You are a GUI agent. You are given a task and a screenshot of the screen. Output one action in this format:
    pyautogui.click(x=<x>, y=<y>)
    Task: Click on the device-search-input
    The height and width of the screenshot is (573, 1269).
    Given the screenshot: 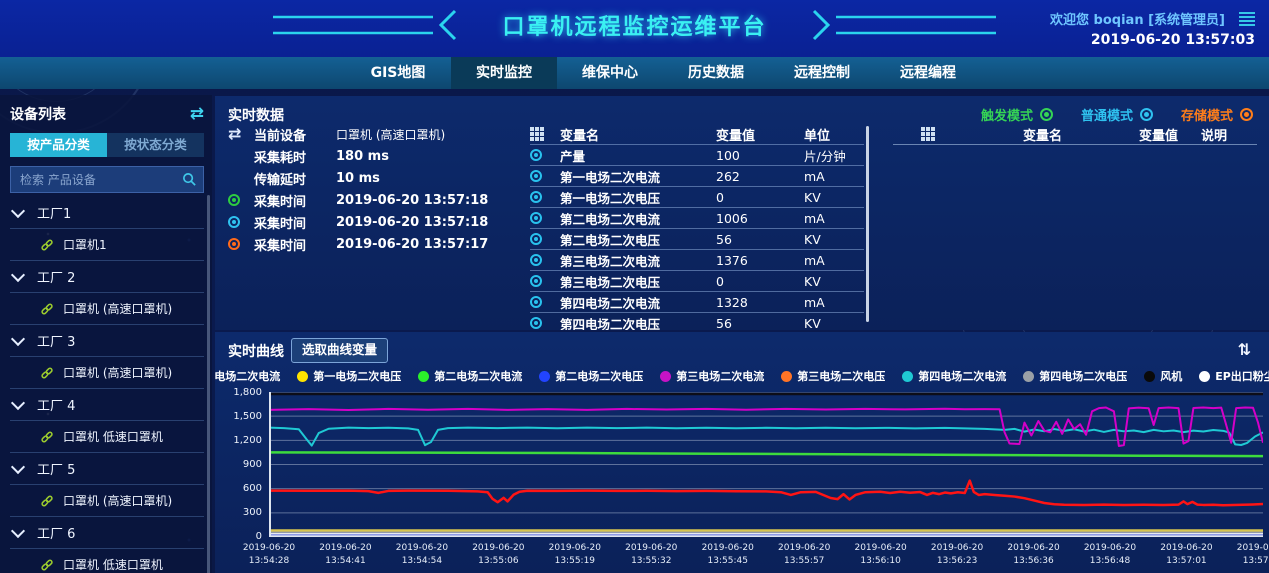 What is the action you would take?
    pyautogui.click(x=107, y=179)
    